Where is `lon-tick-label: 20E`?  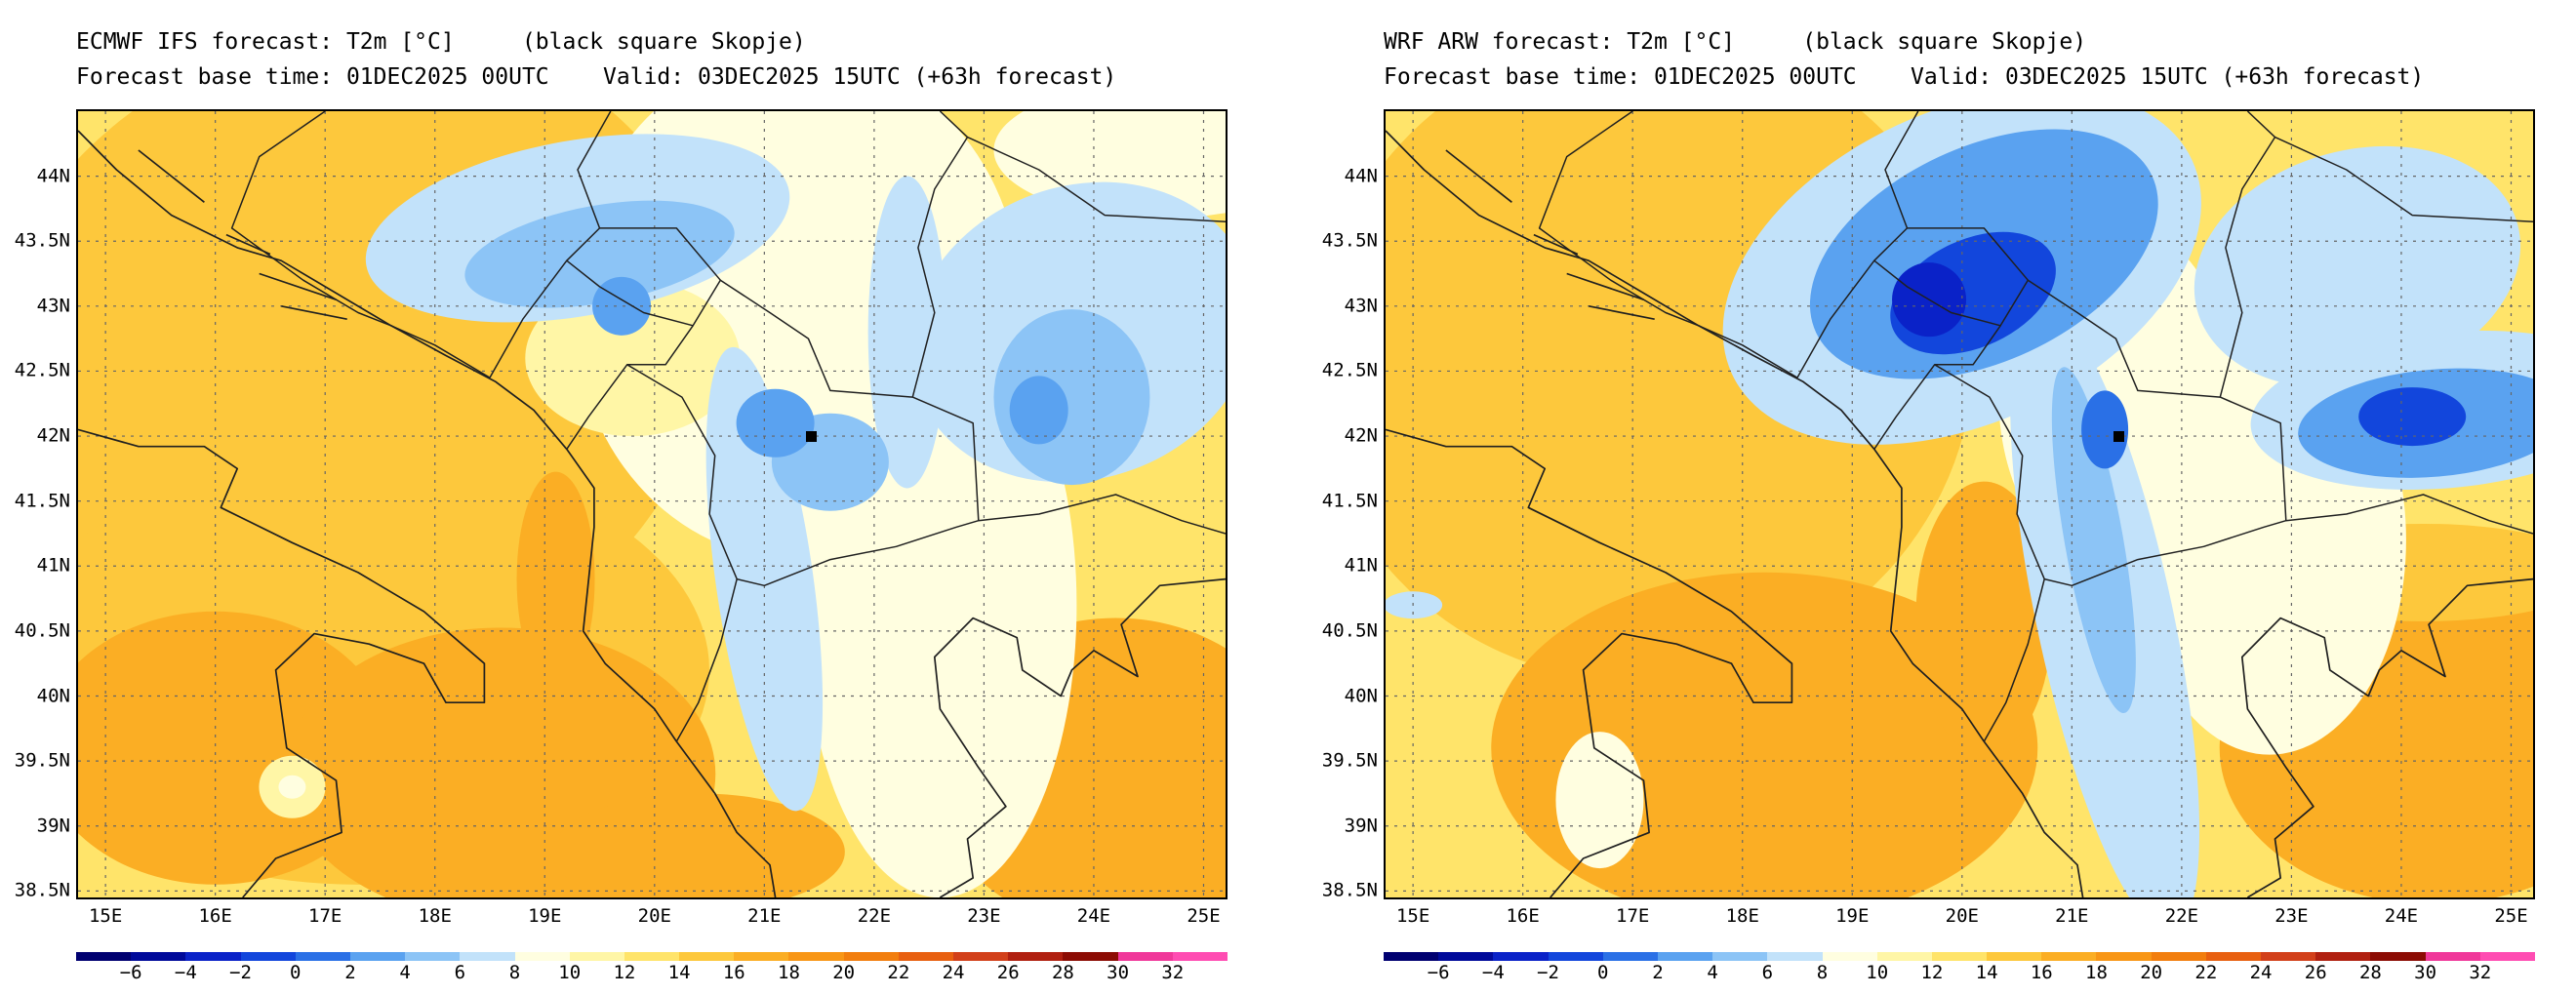 lon-tick-label: 20E is located at coordinates (1962, 916).